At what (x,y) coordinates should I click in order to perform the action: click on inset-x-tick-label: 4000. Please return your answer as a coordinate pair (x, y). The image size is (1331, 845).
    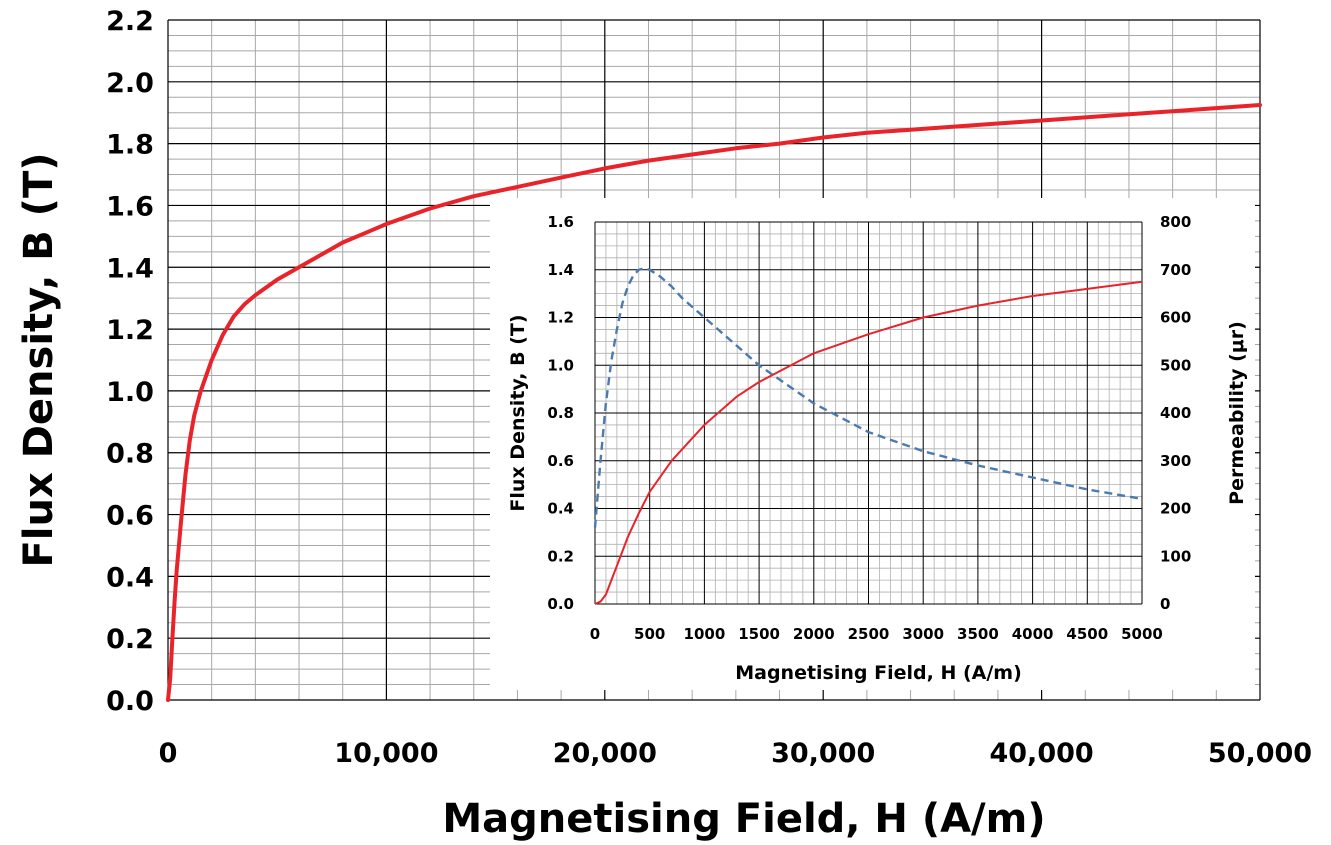
    Looking at the image, I should click on (1033, 634).